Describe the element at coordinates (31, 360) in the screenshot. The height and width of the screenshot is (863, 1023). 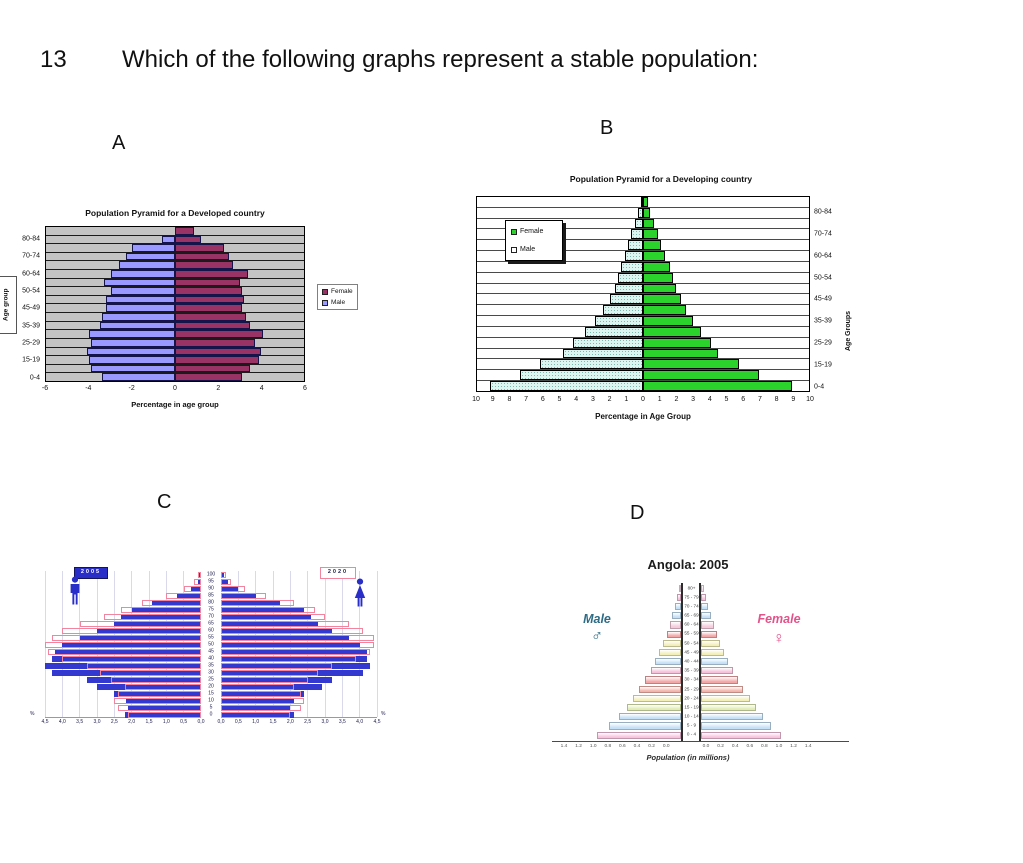
I see `age-axis-label: 15-19` at that location.